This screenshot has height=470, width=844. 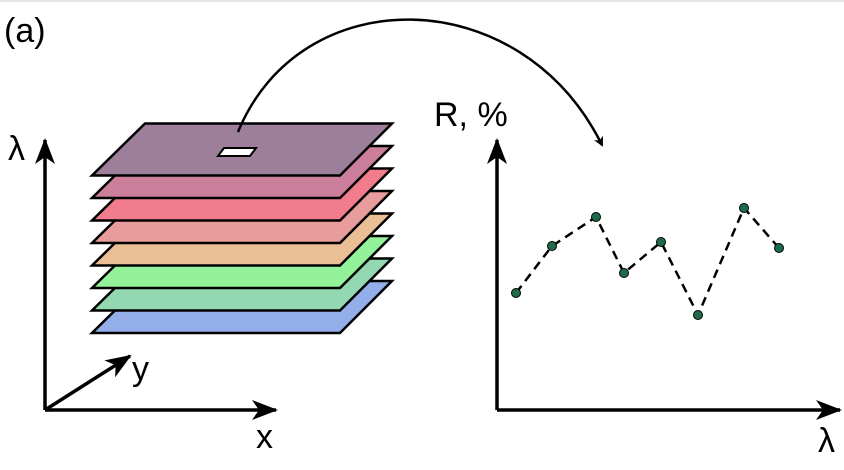 What do you see at coordinates (471, 115) in the screenshot?
I see `axis-label: R, %` at bounding box center [471, 115].